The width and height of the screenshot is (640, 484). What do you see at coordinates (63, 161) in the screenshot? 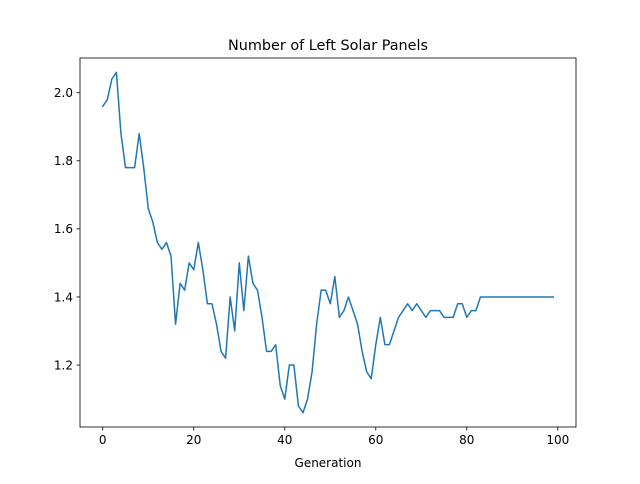
I see `y-tick-label: 1.8` at bounding box center [63, 161].